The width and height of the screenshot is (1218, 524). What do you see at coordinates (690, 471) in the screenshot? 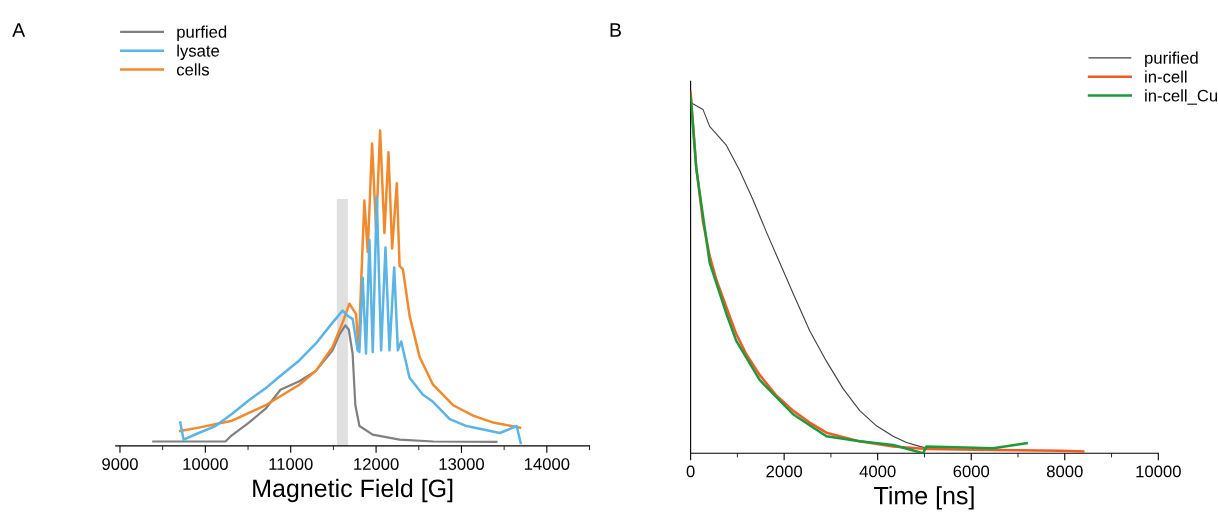
I see `x-tick-label: 0` at bounding box center [690, 471].